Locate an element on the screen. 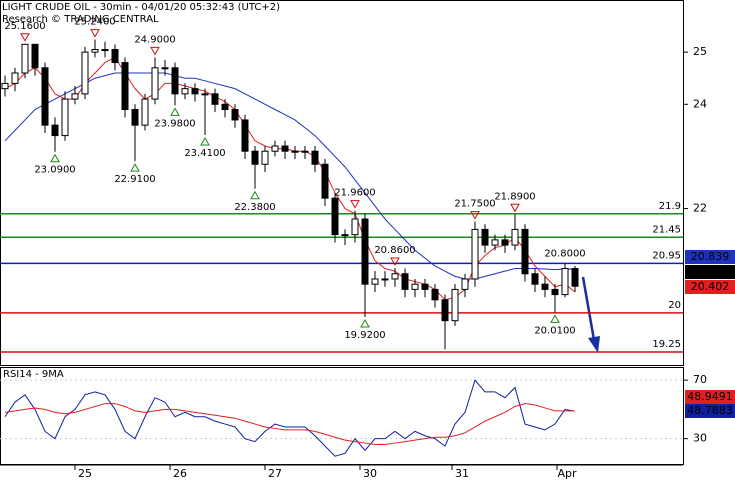 The image size is (735, 480). ma-short-last: 20.402 is located at coordinates (710, 286).